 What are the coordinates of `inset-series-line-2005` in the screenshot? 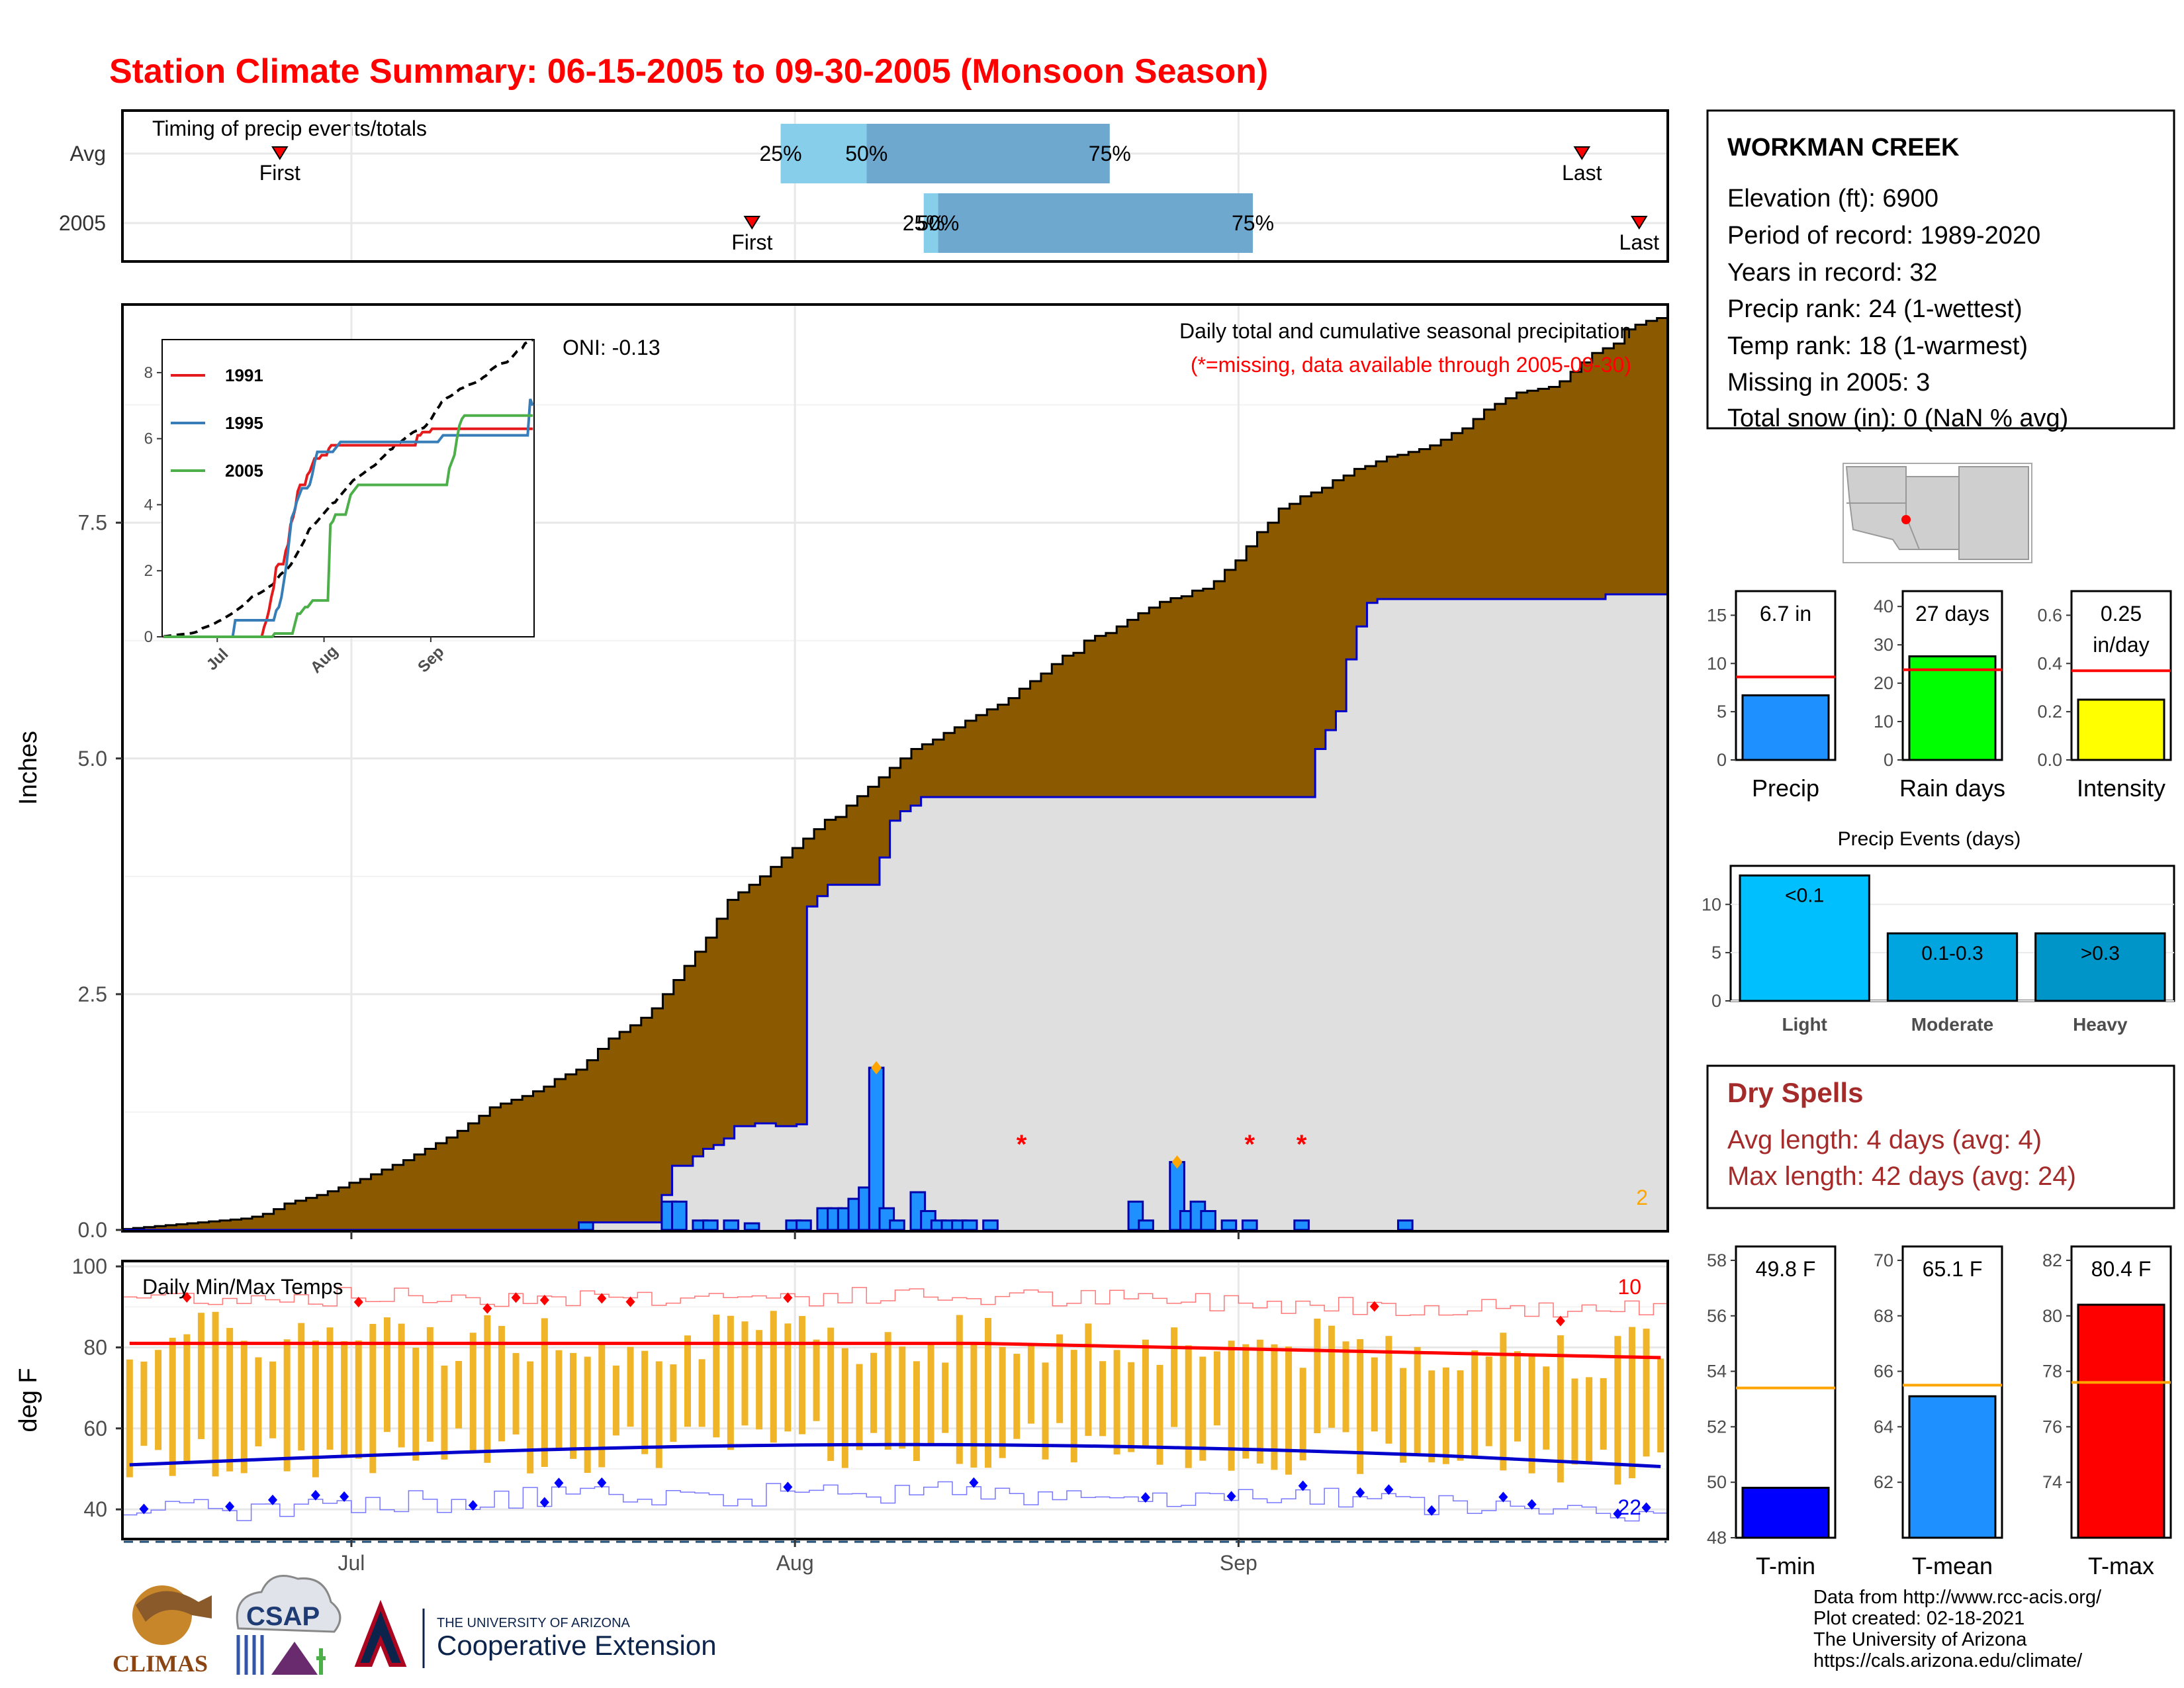 It's located at (348, 526).